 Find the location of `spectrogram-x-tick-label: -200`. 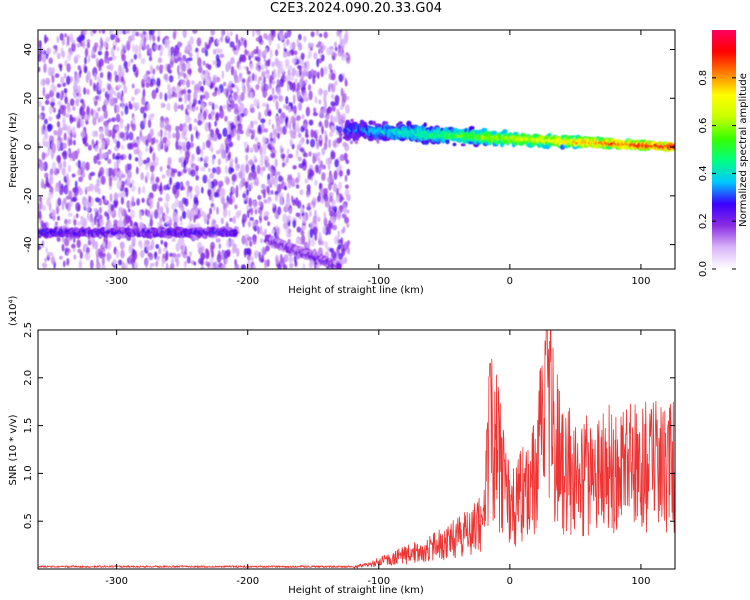

spectrogram-x-tick-label: -200 is located at coordinates (247, 281).